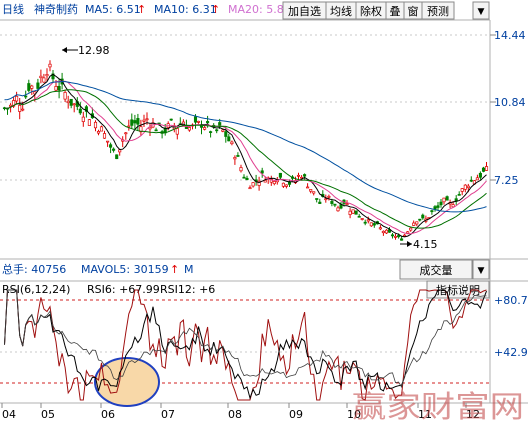 Image resolution: width=528 pixels, height=426 pixels. I want to click on volume-mavol5: MAVOL5: 30159, so click(125, 269).